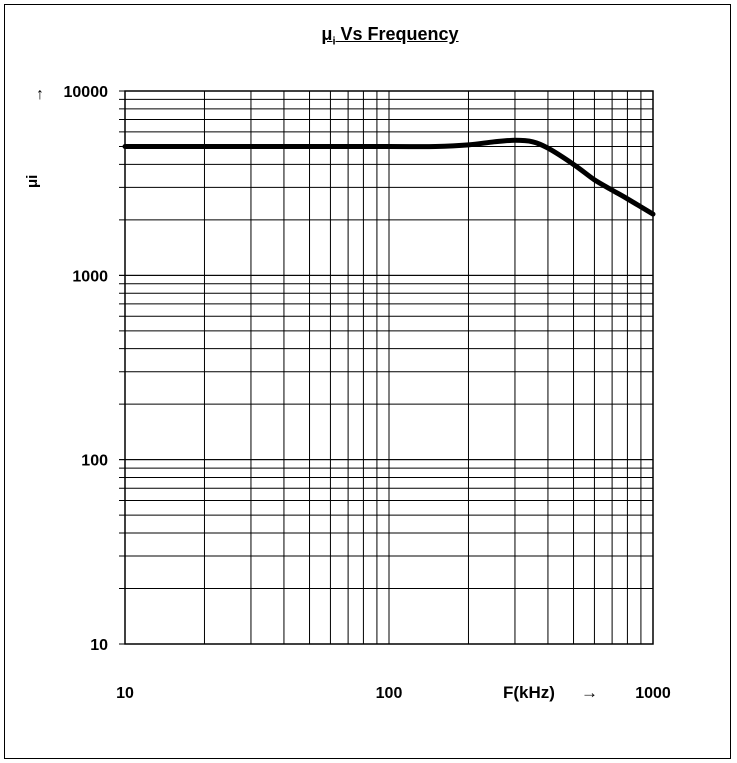  Describe the element at coordinates (90, 276) in the screenshot. I see `y-tick-label: 1000` at that location.